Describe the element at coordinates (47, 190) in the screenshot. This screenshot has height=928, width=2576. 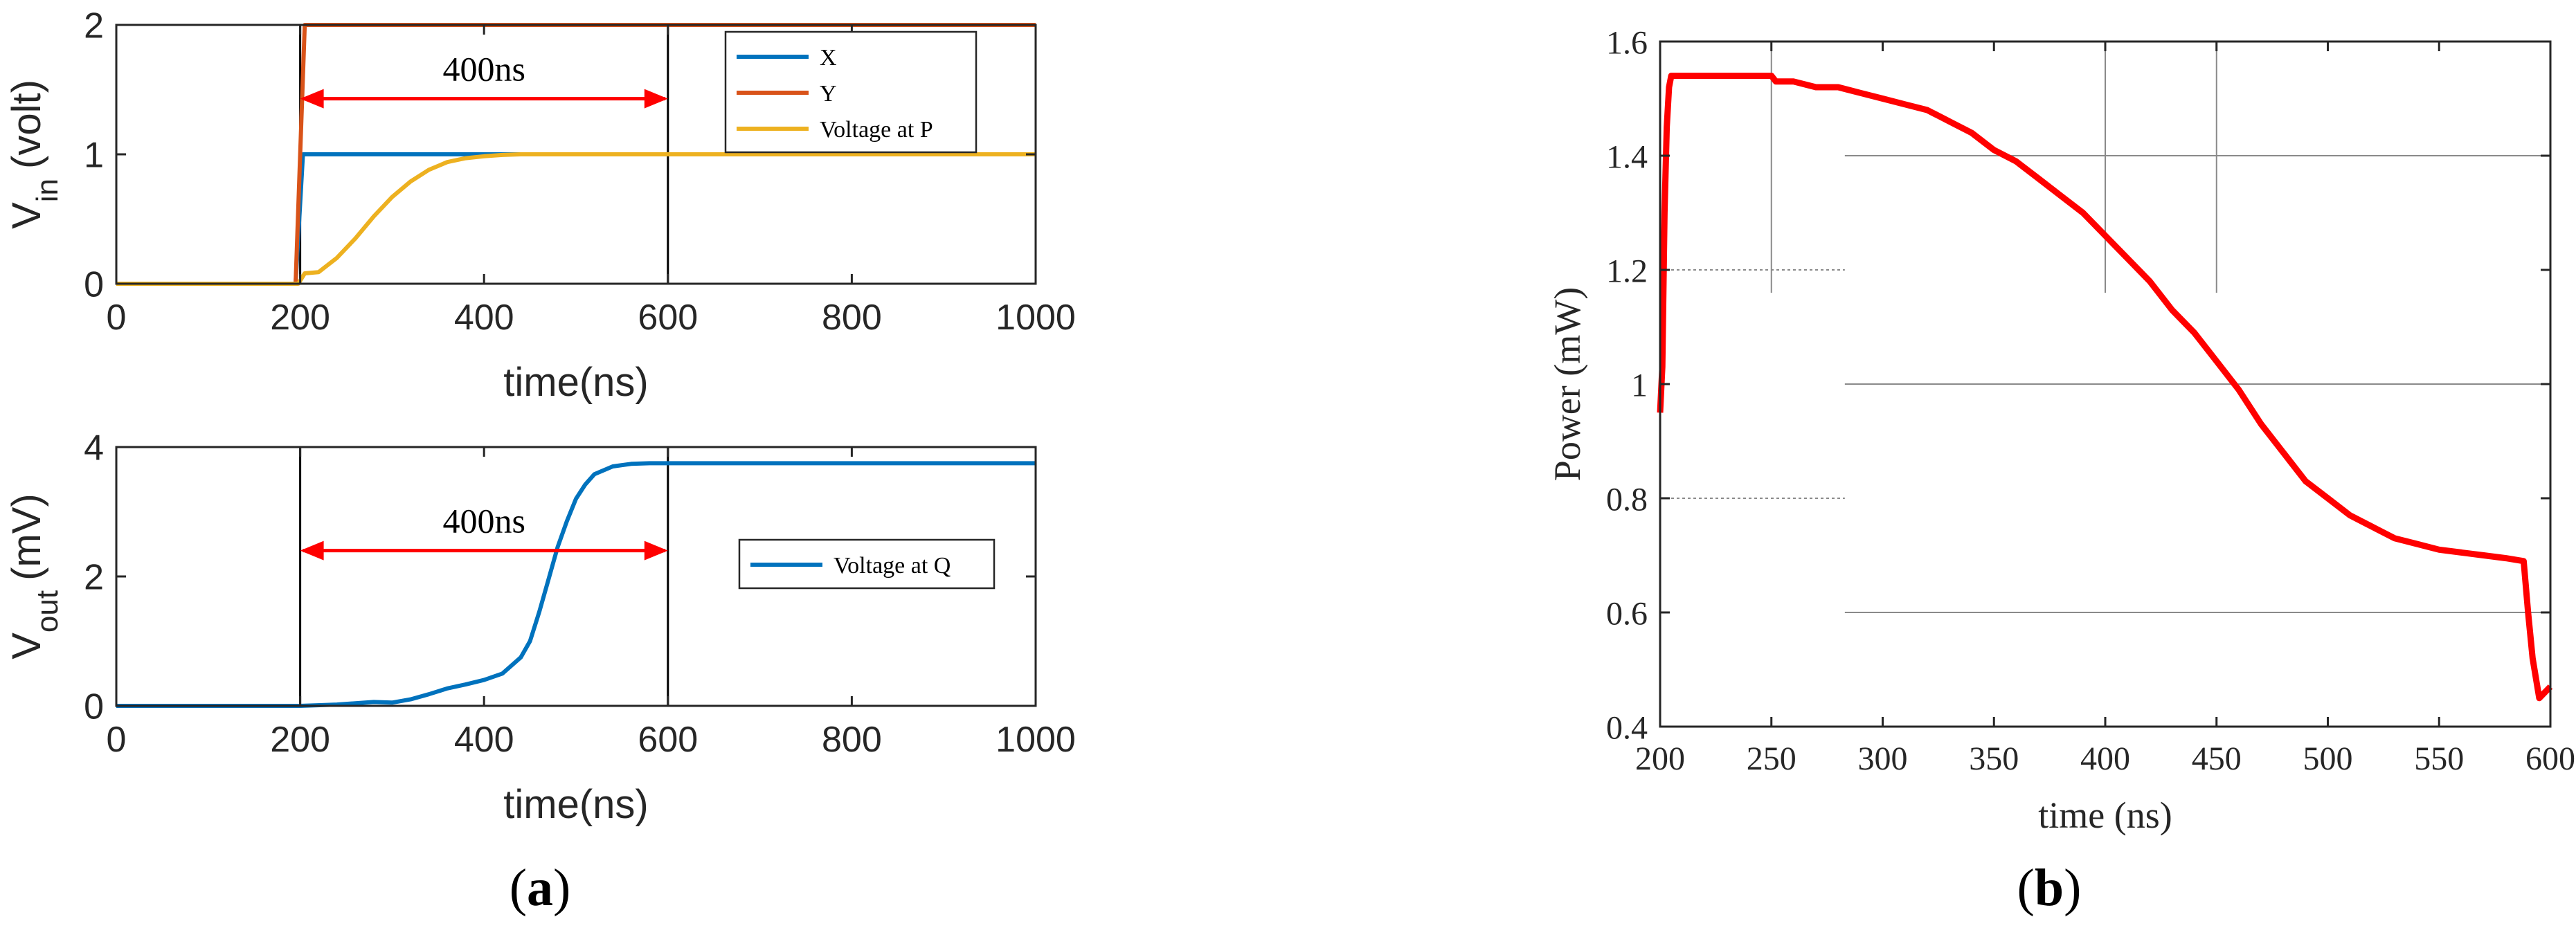
I see `y-axis-label-sub: in` at that location.